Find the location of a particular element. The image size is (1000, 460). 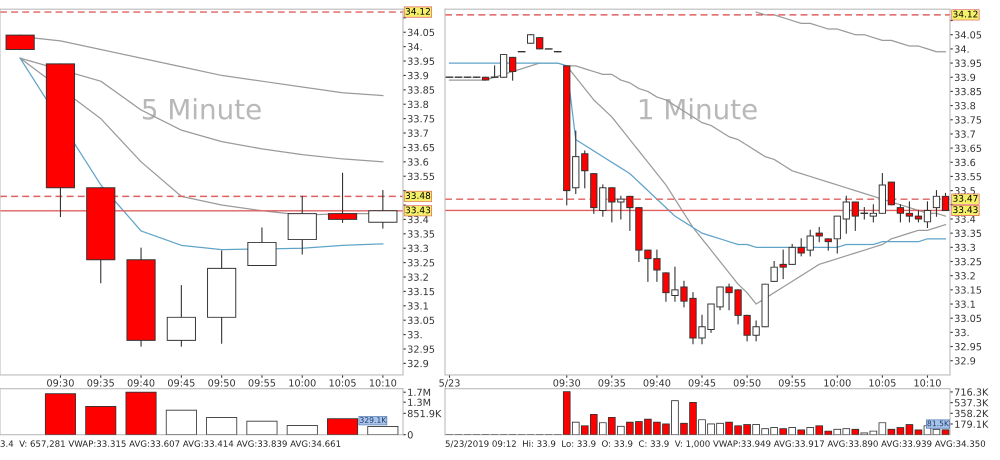

y-tick-label: 1.3M is located at coordinates (419, 402).